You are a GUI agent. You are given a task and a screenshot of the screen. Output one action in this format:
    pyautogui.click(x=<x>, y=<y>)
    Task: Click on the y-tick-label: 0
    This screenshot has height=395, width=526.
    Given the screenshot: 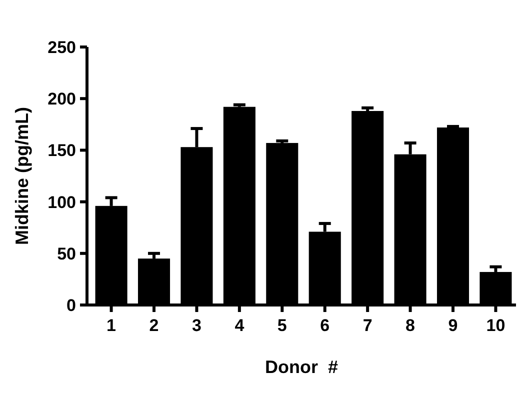 What is the action you would take?
    pyautogui.click(x=71, y=305)
    